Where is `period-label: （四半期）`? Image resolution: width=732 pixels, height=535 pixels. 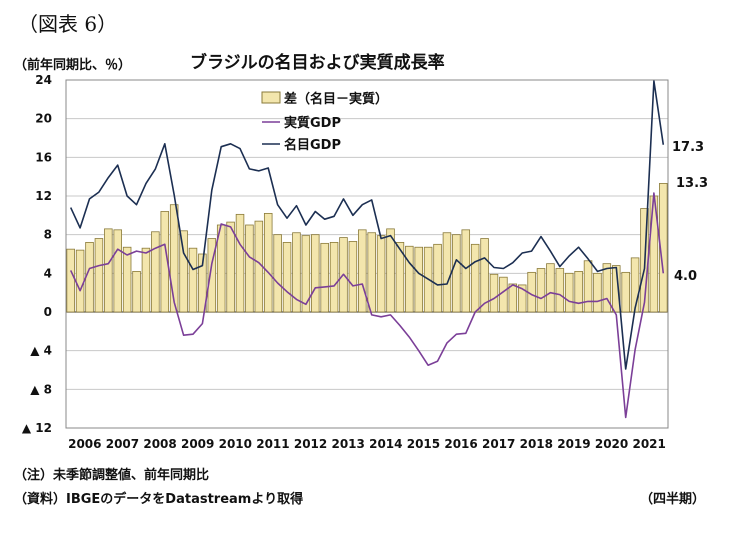
period-label: （四半期） is located at coordinates (673, 499).